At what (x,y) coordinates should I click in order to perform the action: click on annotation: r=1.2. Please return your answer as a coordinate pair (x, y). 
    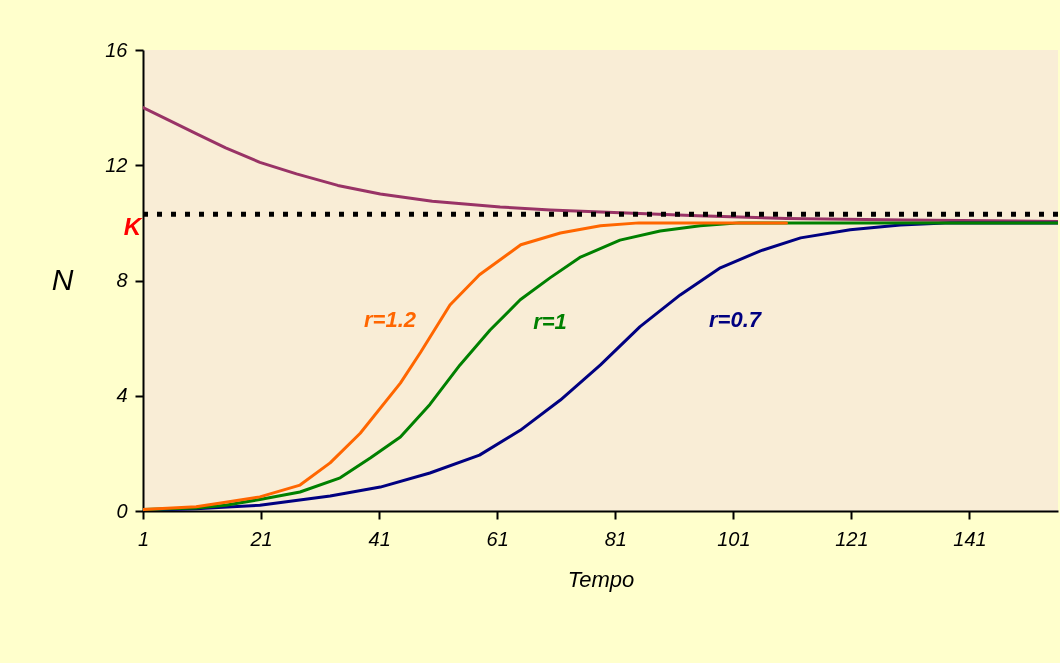
    Looking at the image, I should click on (390, 319).